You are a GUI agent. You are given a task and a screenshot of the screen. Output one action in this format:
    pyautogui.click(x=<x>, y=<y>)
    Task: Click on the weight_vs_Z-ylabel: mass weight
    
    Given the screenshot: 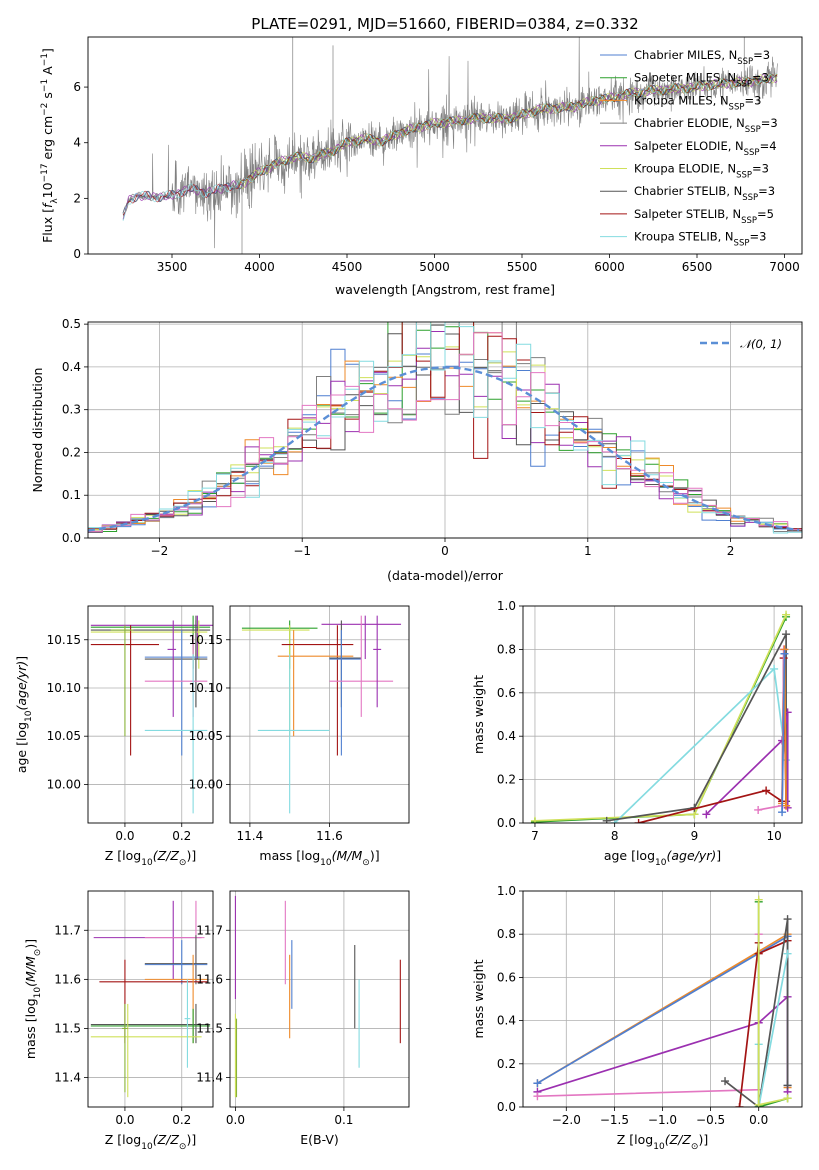 What is the action you would take?
    pyautogui.click(x=478, y=998)
    